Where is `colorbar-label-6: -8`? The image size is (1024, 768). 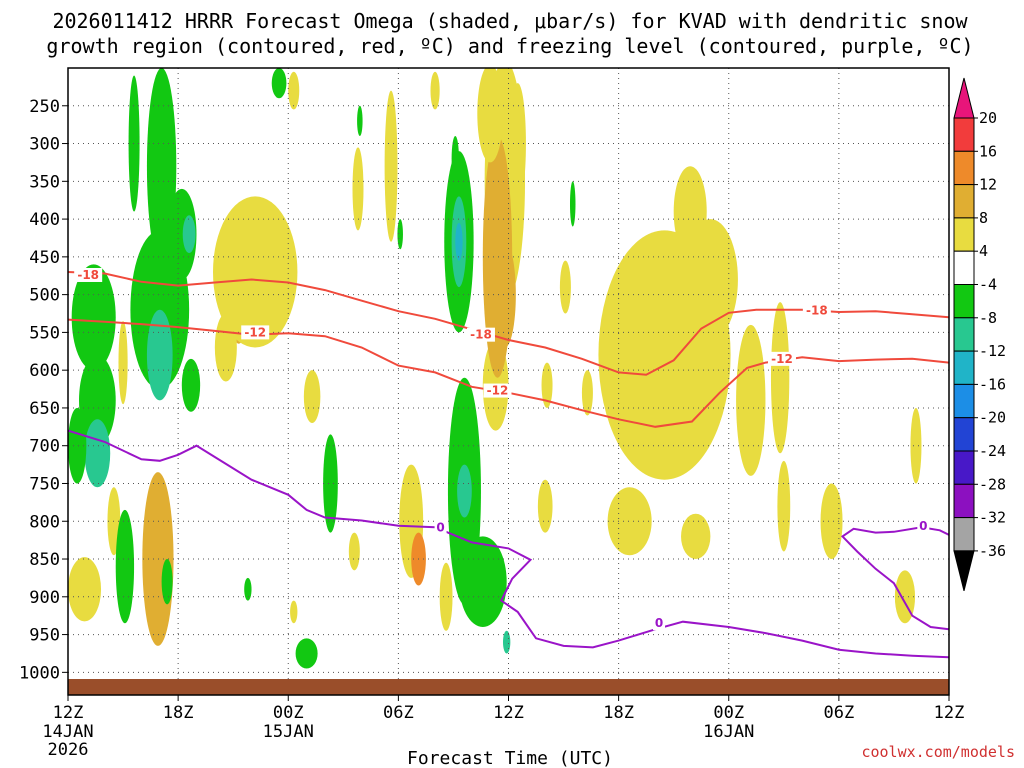 colorbar-label-6: -8 is located at coordinates (988, 318).